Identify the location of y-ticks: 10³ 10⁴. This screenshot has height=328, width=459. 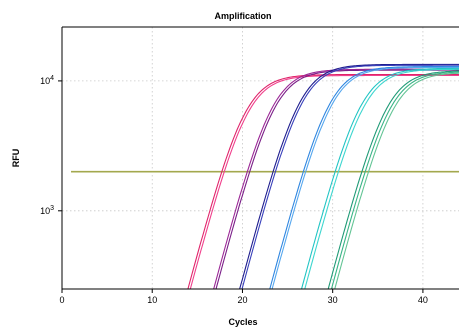
(51, 145).